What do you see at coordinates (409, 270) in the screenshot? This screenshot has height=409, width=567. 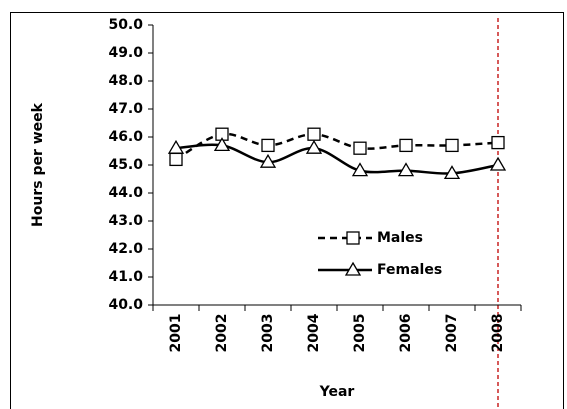 I see `legend-label: Females` at bounding box center [409, 270].